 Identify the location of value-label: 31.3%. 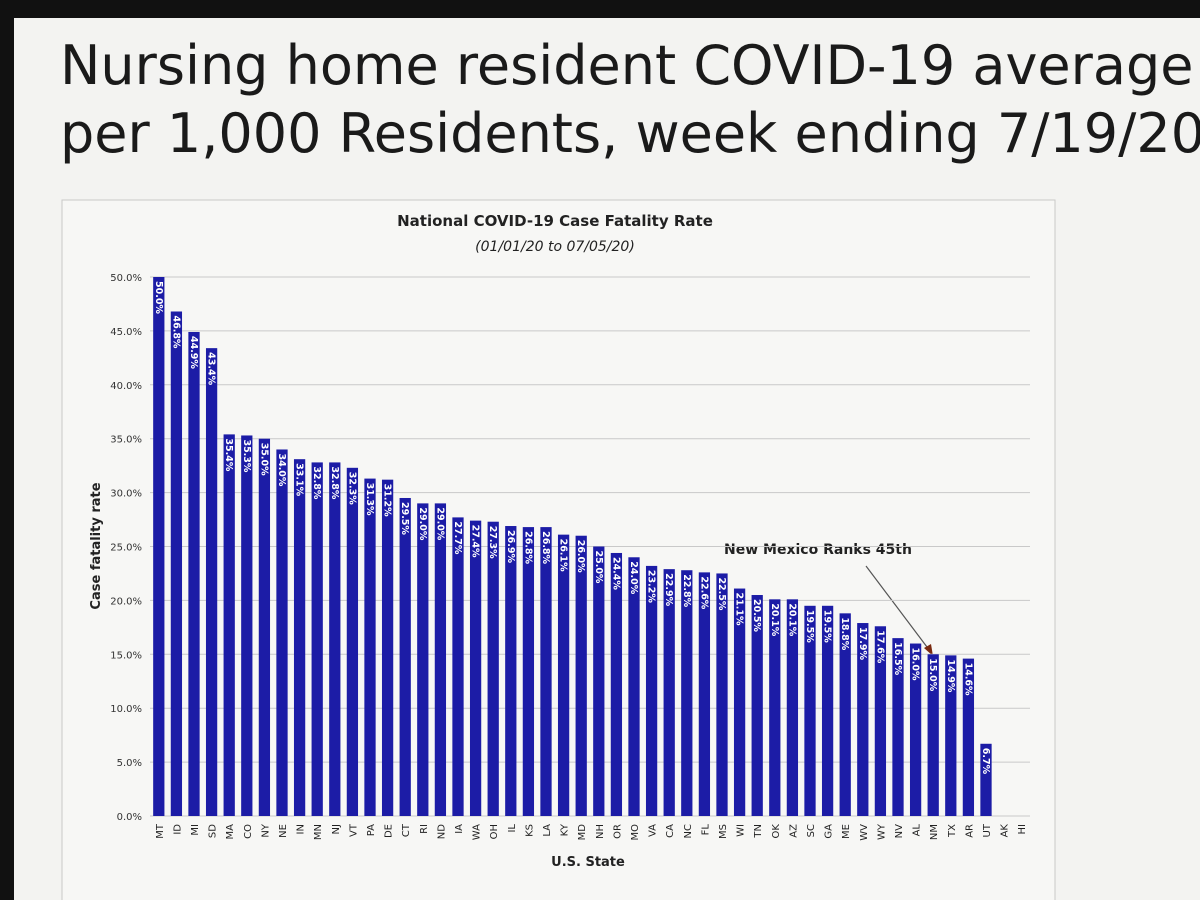
(369, 499).